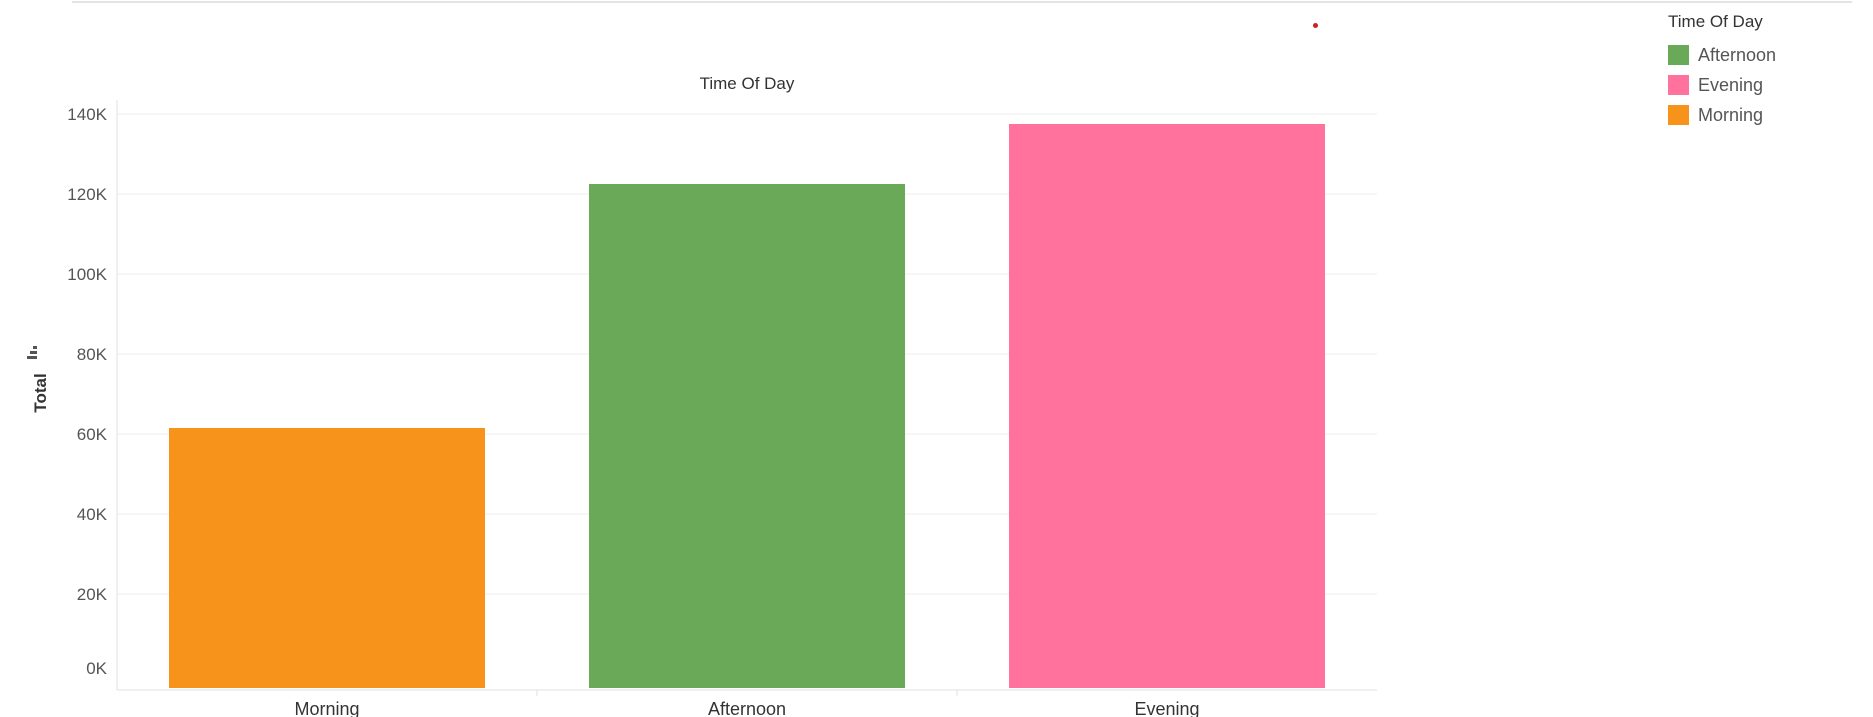  I want to click on bar-morning, so click(327, 558).